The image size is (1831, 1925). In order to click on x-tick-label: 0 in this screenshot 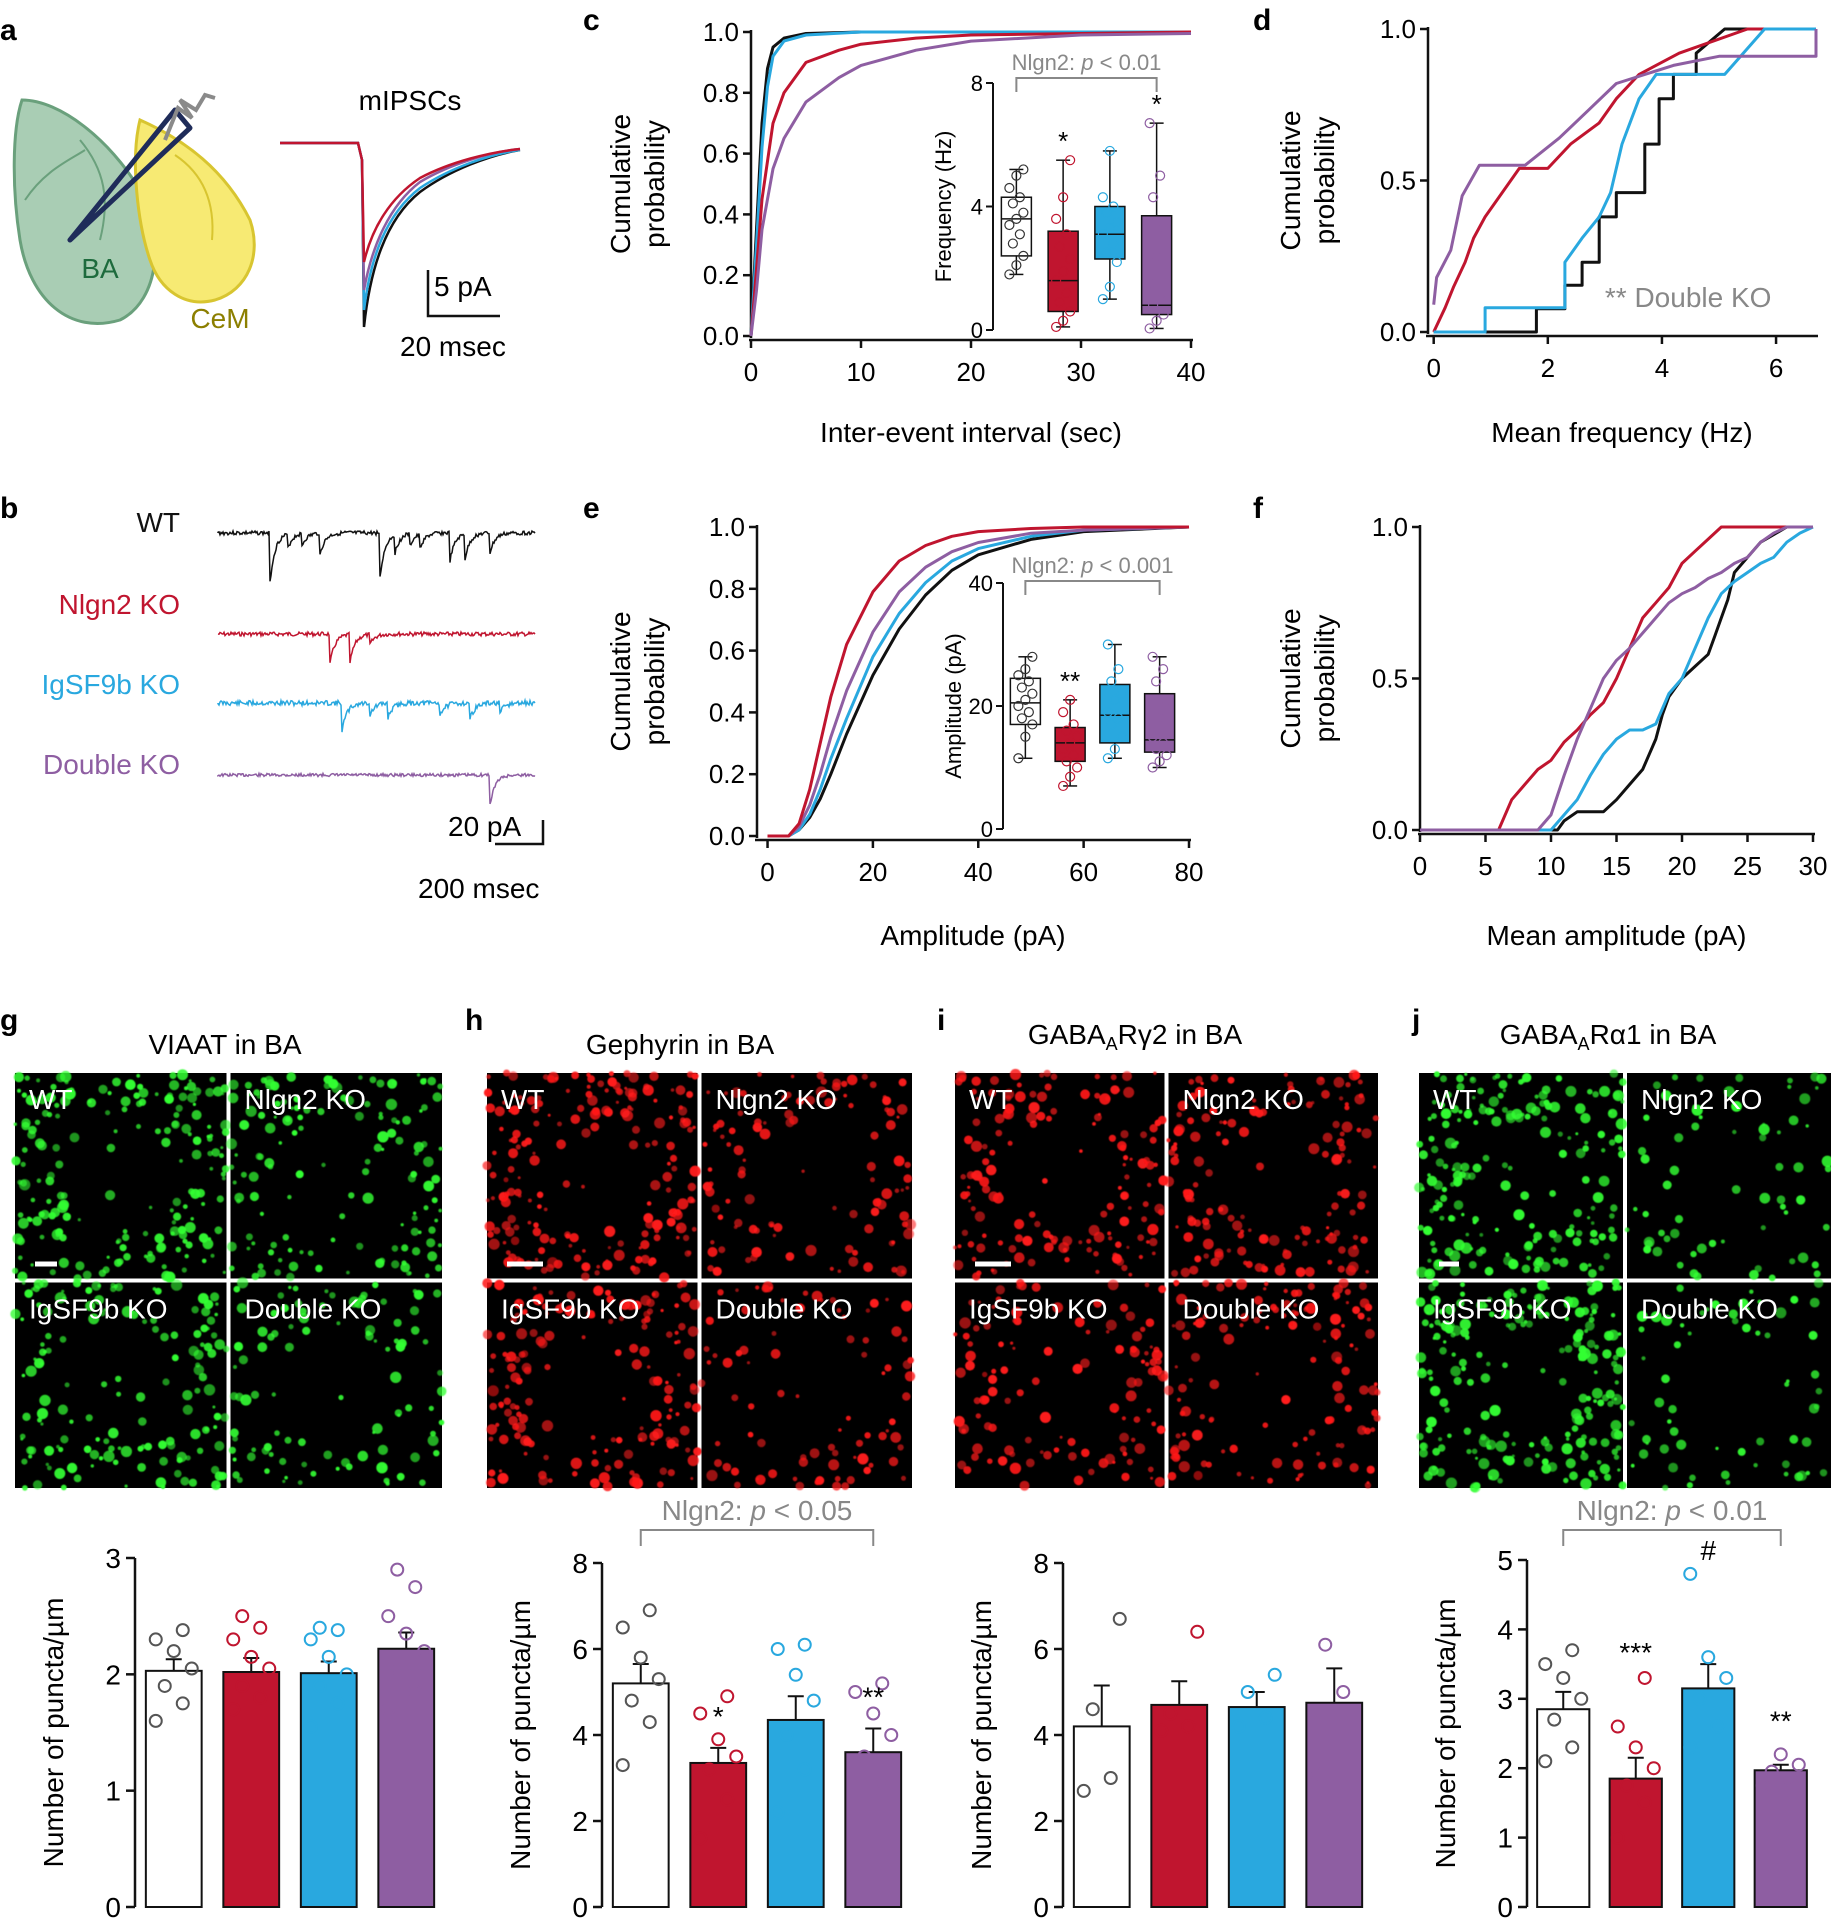, I will do `click(1420, 866)`.